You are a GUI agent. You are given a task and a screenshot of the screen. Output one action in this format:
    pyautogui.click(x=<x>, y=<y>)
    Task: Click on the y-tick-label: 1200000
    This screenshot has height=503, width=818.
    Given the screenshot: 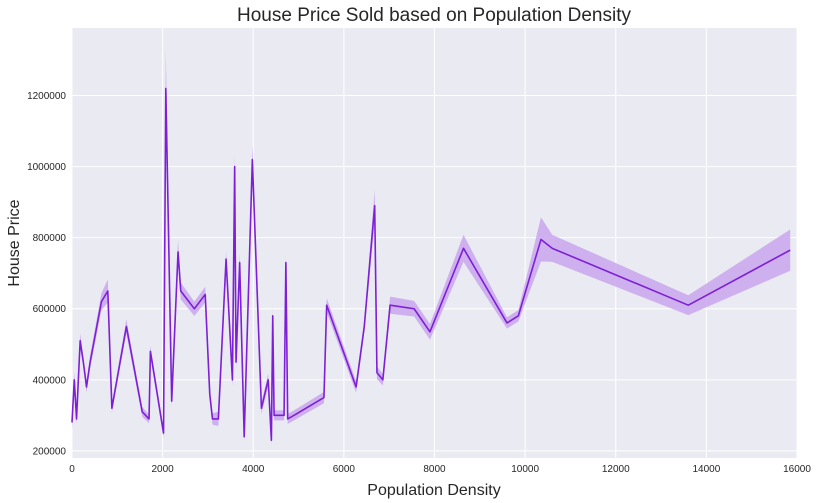 What is the action you would take?
    pyautogui.click(x=46, y=96)
    